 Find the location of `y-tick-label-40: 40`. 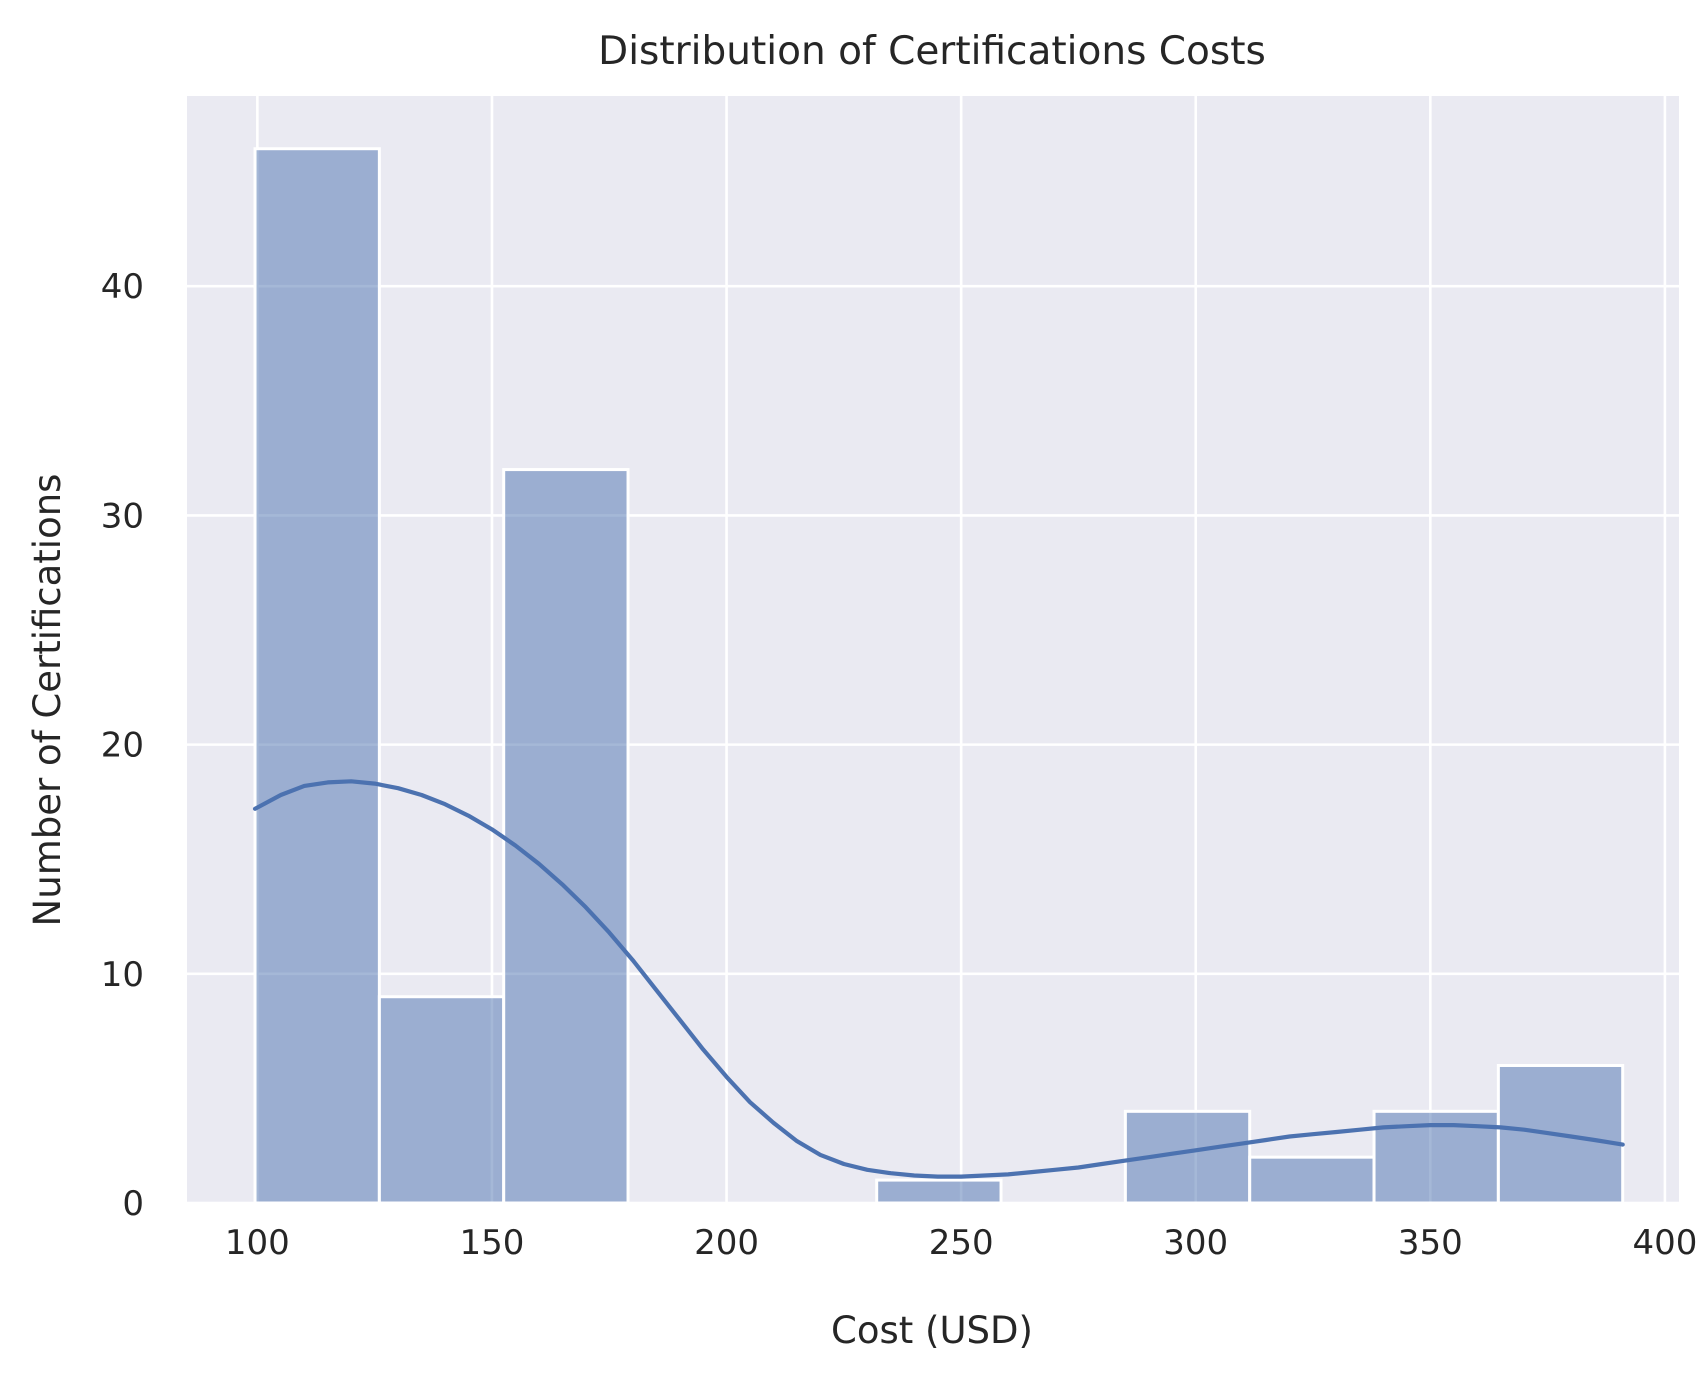

y-tick-label-40: 40 is located at coordinates (122, 287).